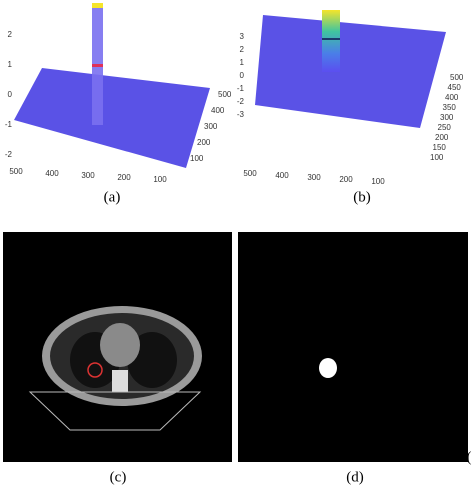  I want to click on z-tick-label: 3, so click(242, 36).